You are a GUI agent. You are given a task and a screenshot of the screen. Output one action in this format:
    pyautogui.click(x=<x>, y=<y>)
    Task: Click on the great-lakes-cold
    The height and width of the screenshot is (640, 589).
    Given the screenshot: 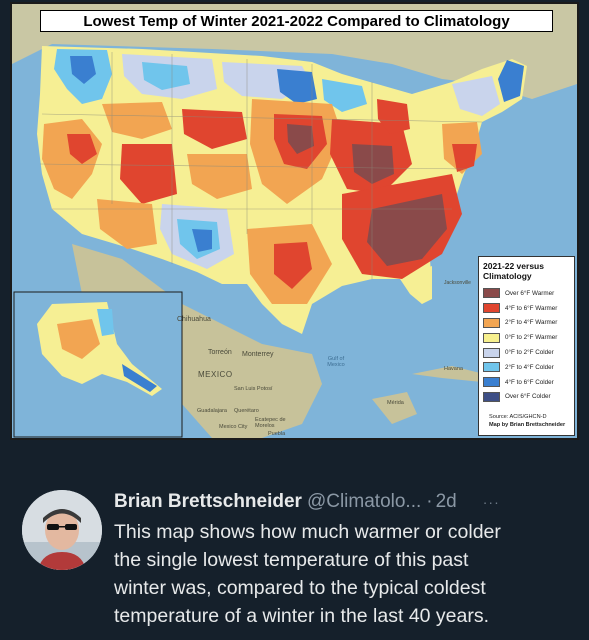 What is the action you would take?
    pyautogui.click(x=344, y=95)
    